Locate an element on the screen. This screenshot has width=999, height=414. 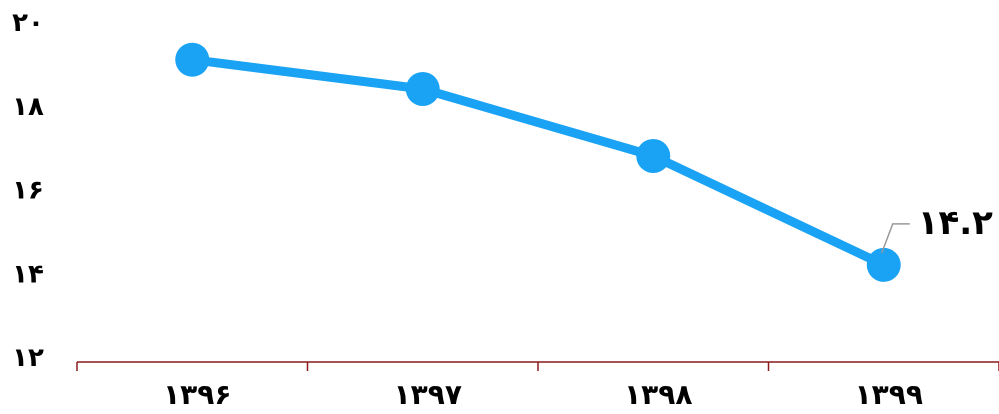
x-tick-label: ۱۳۹۸ is located at coordinates (658, 394).